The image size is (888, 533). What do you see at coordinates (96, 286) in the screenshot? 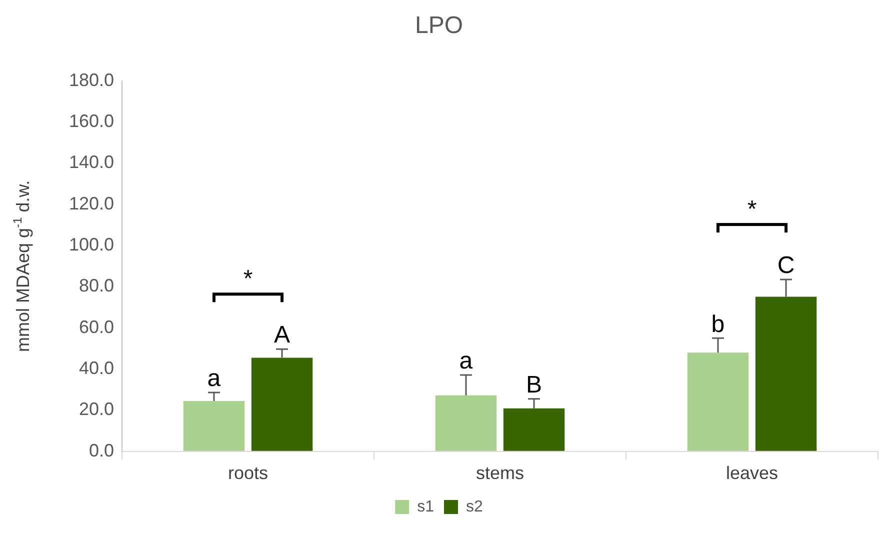
I see `y-tick-label: 80.0` at bounding box center [96, 286].